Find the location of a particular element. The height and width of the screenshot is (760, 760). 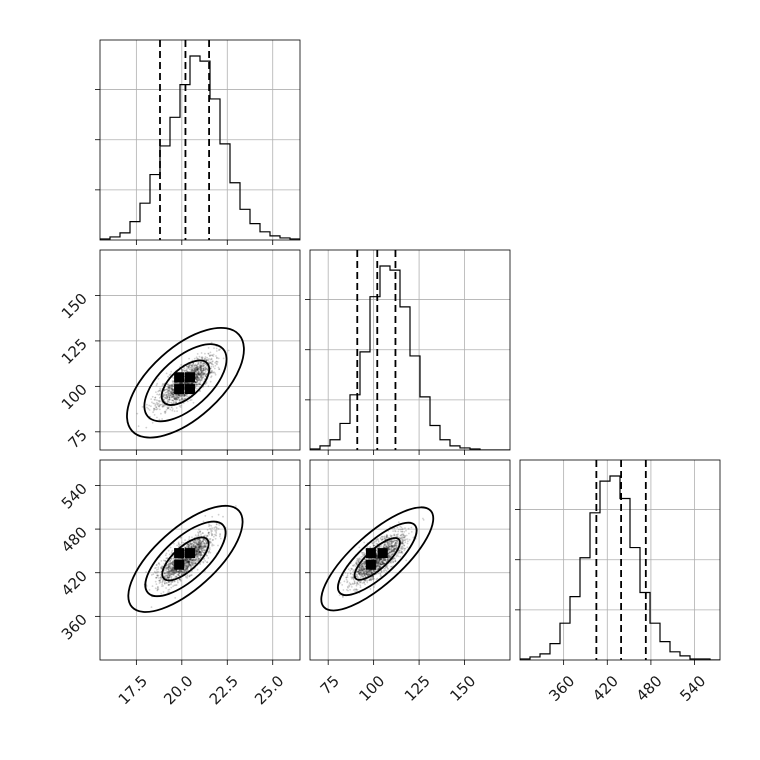

density-panel-3-plot-area is located at coordinates (410, 560).